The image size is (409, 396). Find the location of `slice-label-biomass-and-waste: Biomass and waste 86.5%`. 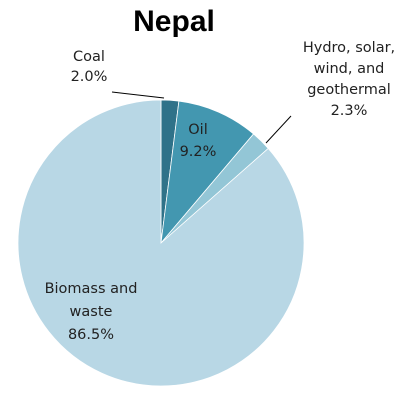

slice-label-biomass-and-waste: Biomass and waste 86.5% is located at coordinates (91, 312).